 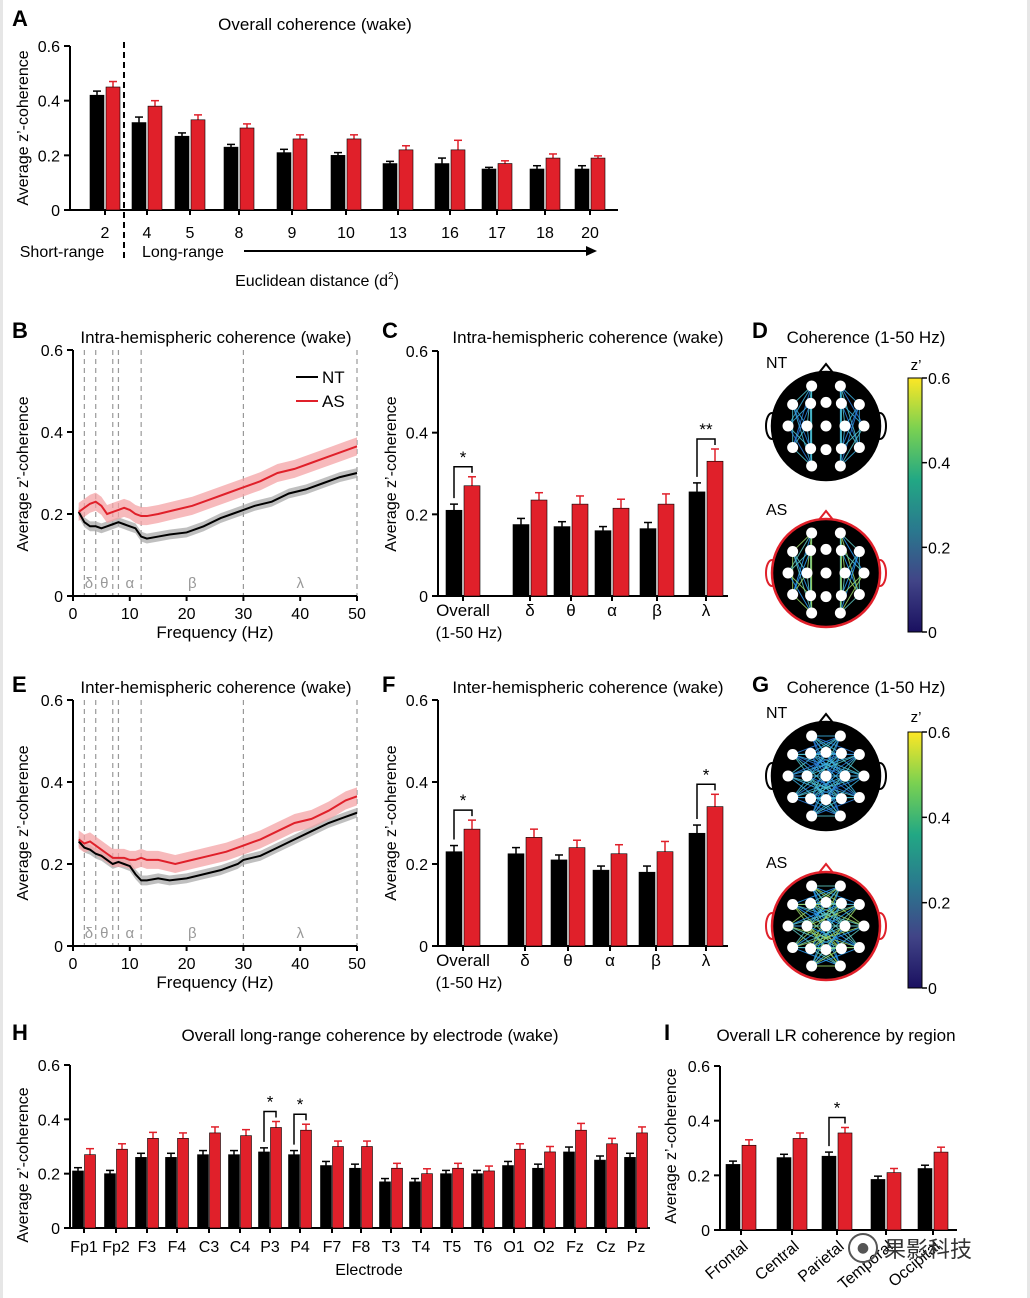 I want to click on head-map-nt, so click(x=826, y=772).